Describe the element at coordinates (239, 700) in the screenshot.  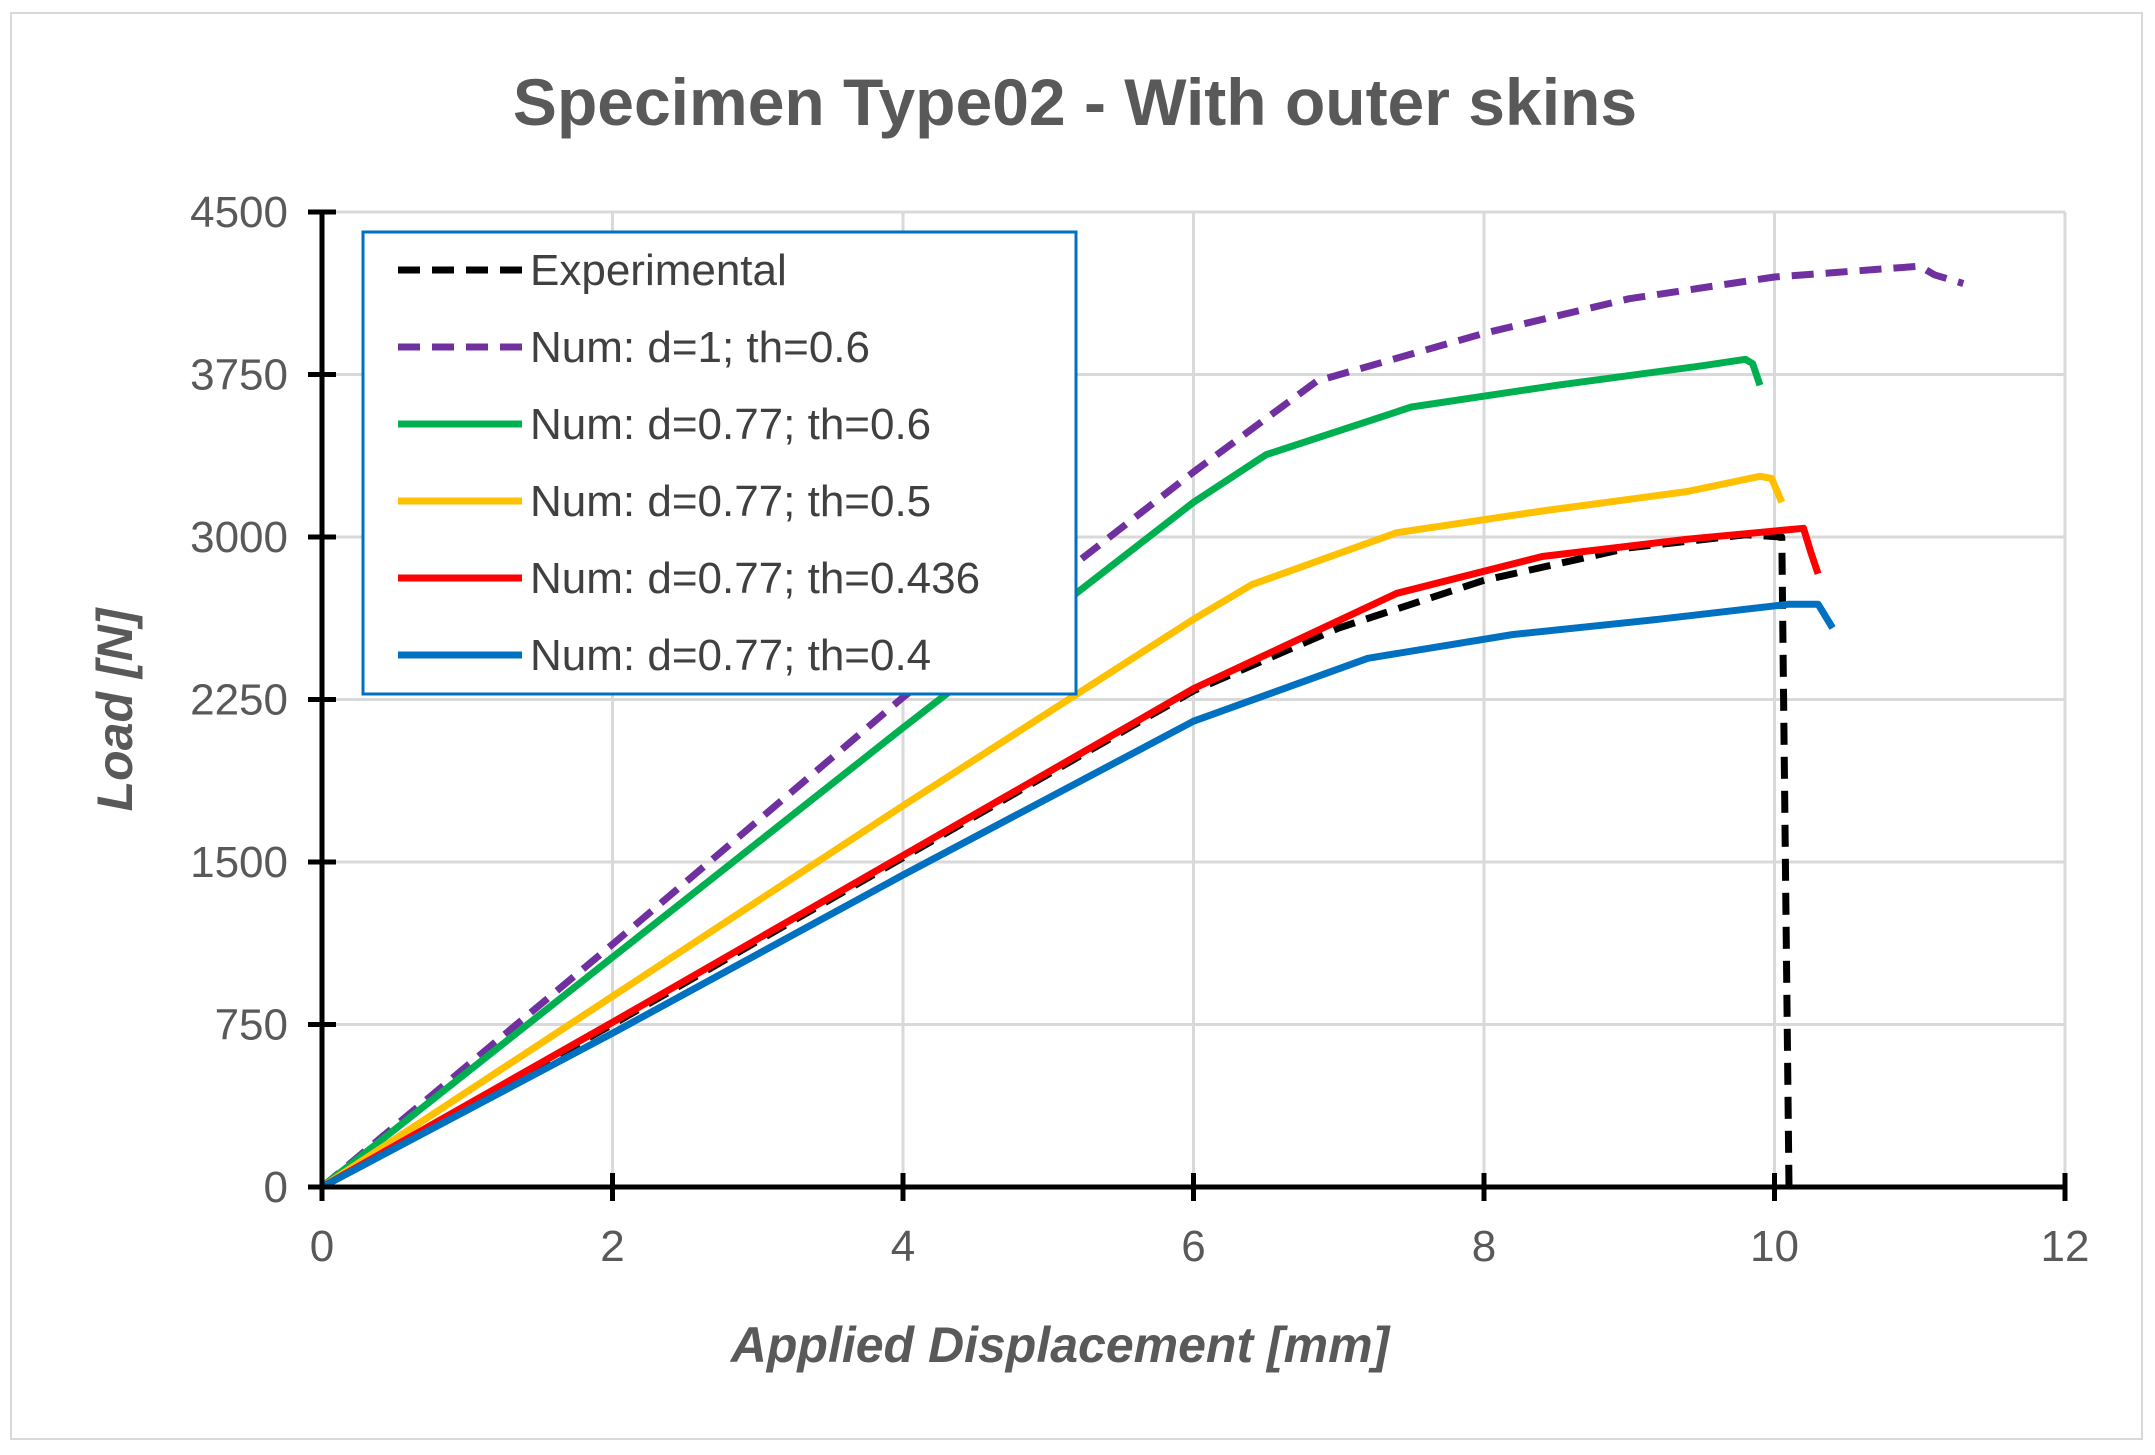
I see `y-tick-label: 2250` at that location.